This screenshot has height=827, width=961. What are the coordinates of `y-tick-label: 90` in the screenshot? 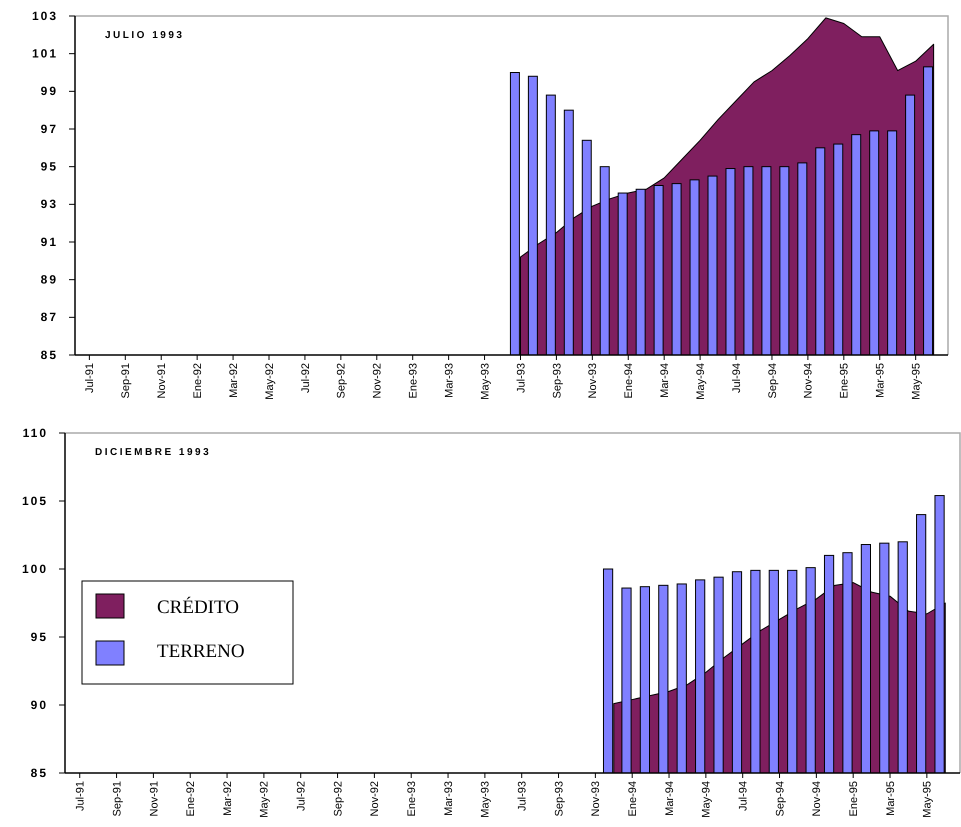 It's located at (39, 705).